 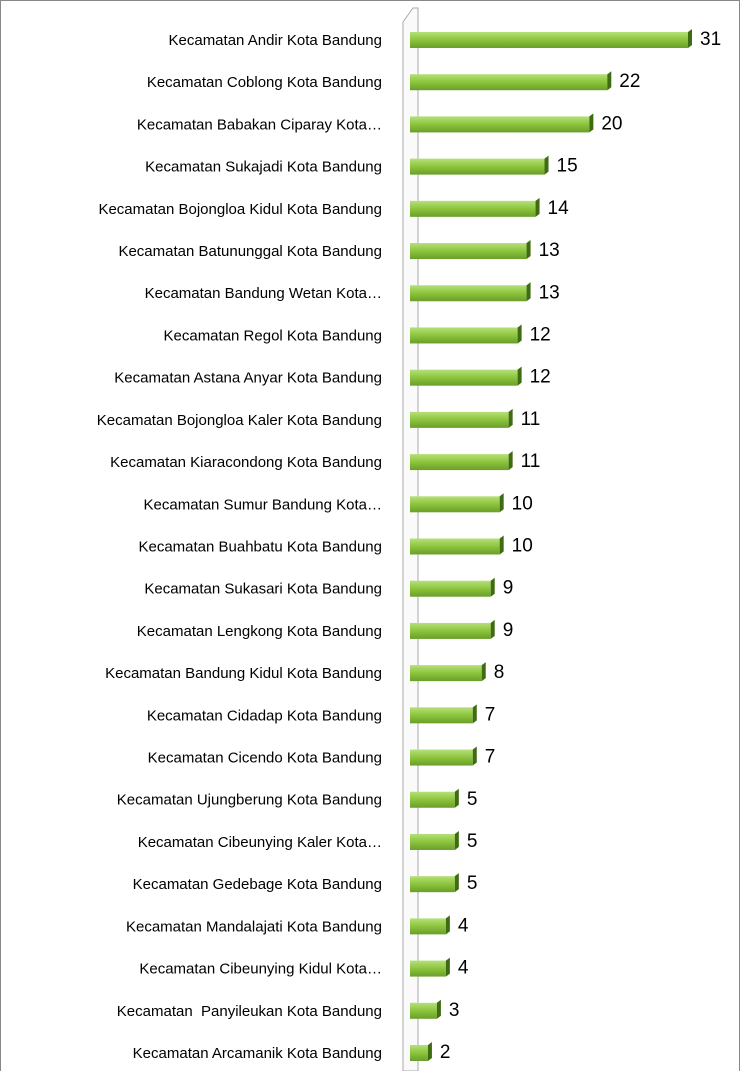 What do you see at coordinates (445, 1052) in the screenshot?
I see `value-label: 2` at bounding box center [445, 1052].